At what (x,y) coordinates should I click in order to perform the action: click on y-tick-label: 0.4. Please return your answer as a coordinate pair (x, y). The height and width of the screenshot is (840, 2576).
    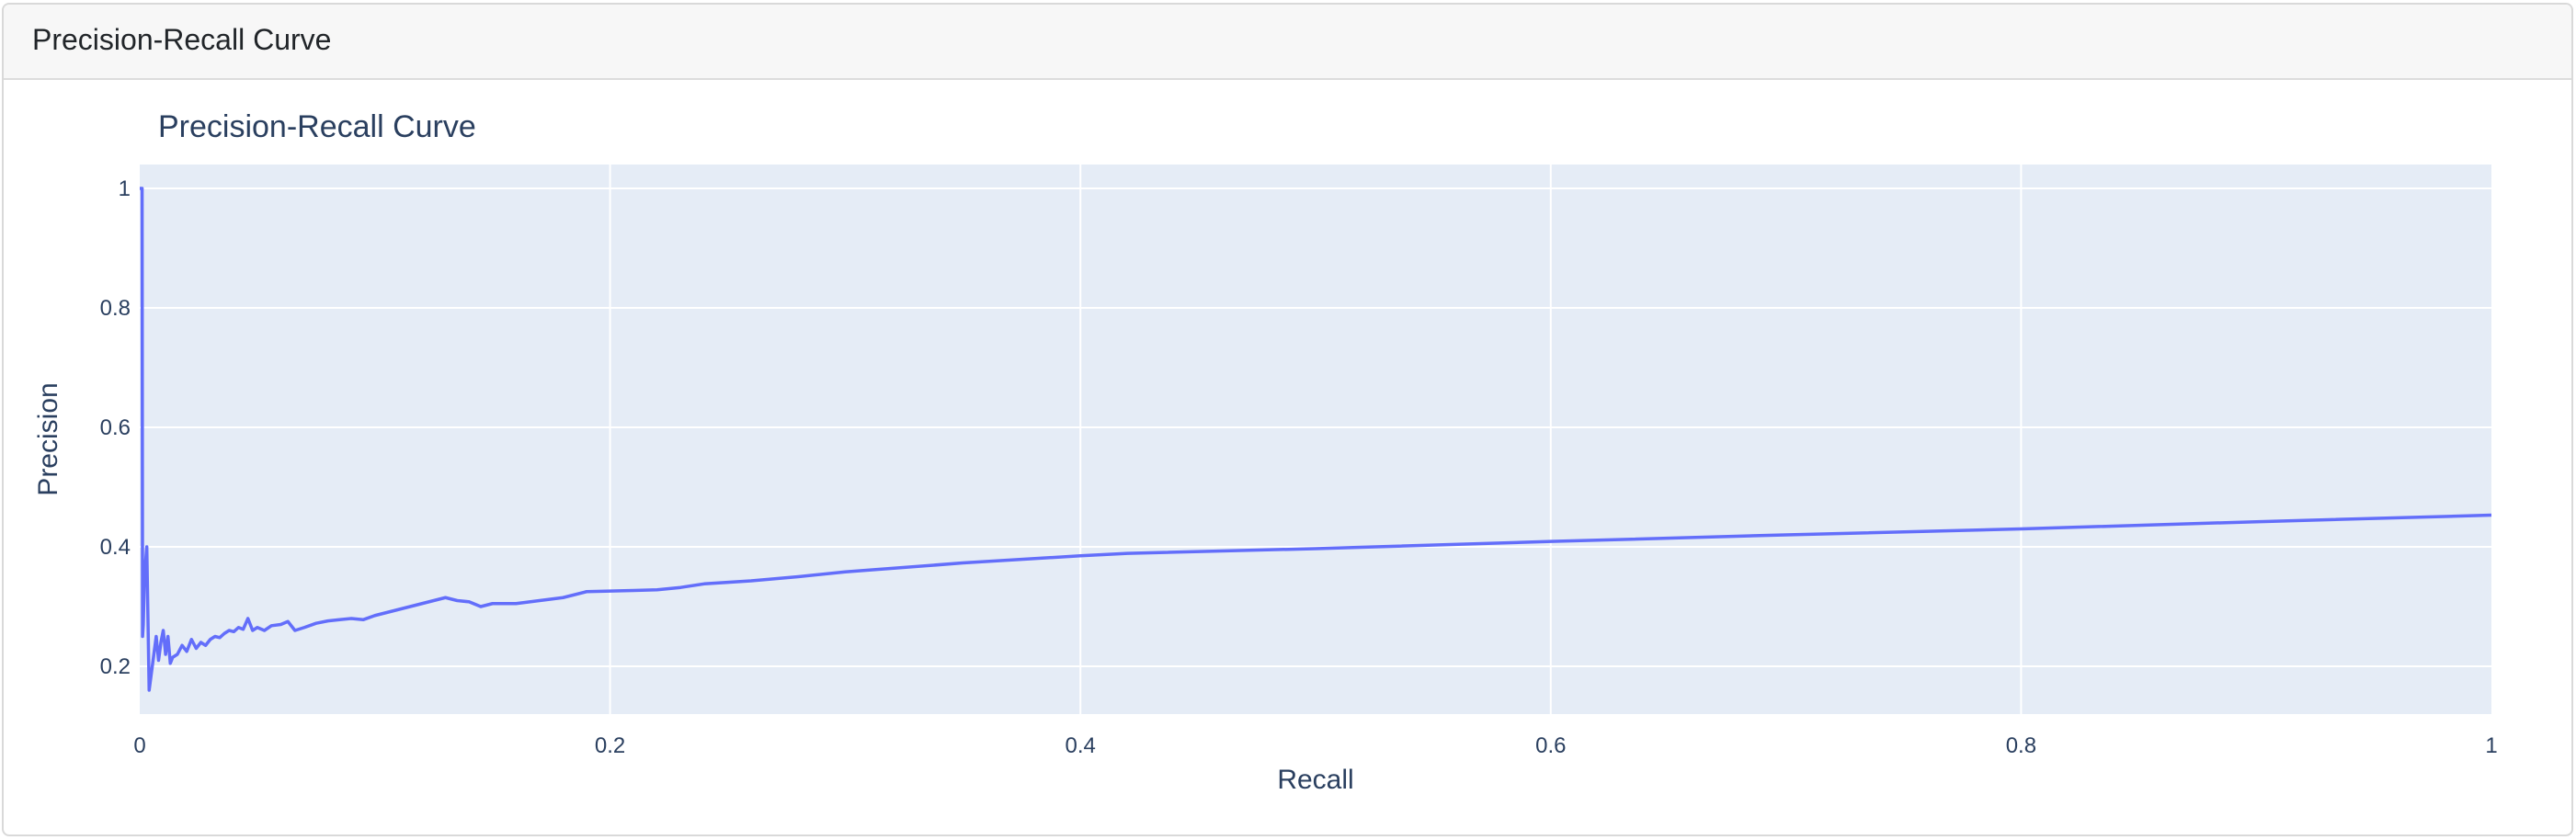
    Looking at the image, I should click on (115, 547).